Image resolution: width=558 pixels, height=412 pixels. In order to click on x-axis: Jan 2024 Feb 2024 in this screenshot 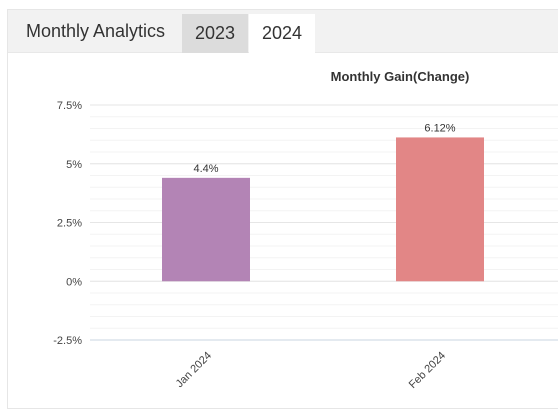, I will do `click(311, 370)`.